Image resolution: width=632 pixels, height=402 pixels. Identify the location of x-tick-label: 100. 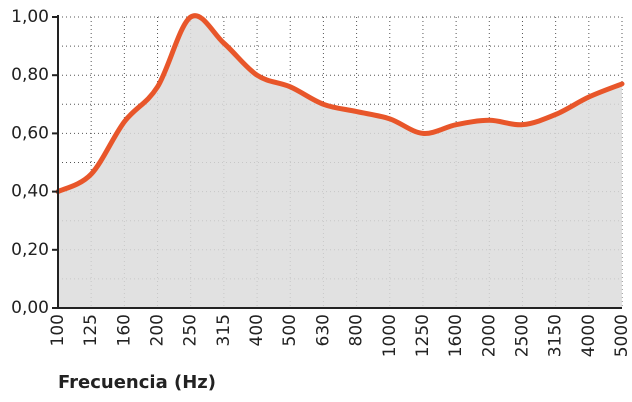
(58, 330).